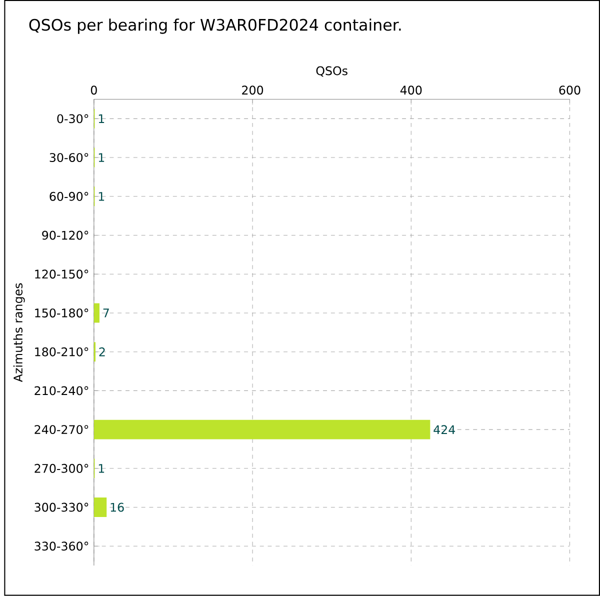  Describe the element at coordinates (19, 332) in the screenshot. I see `y-axis-title: Azimuths ranges` at that location.